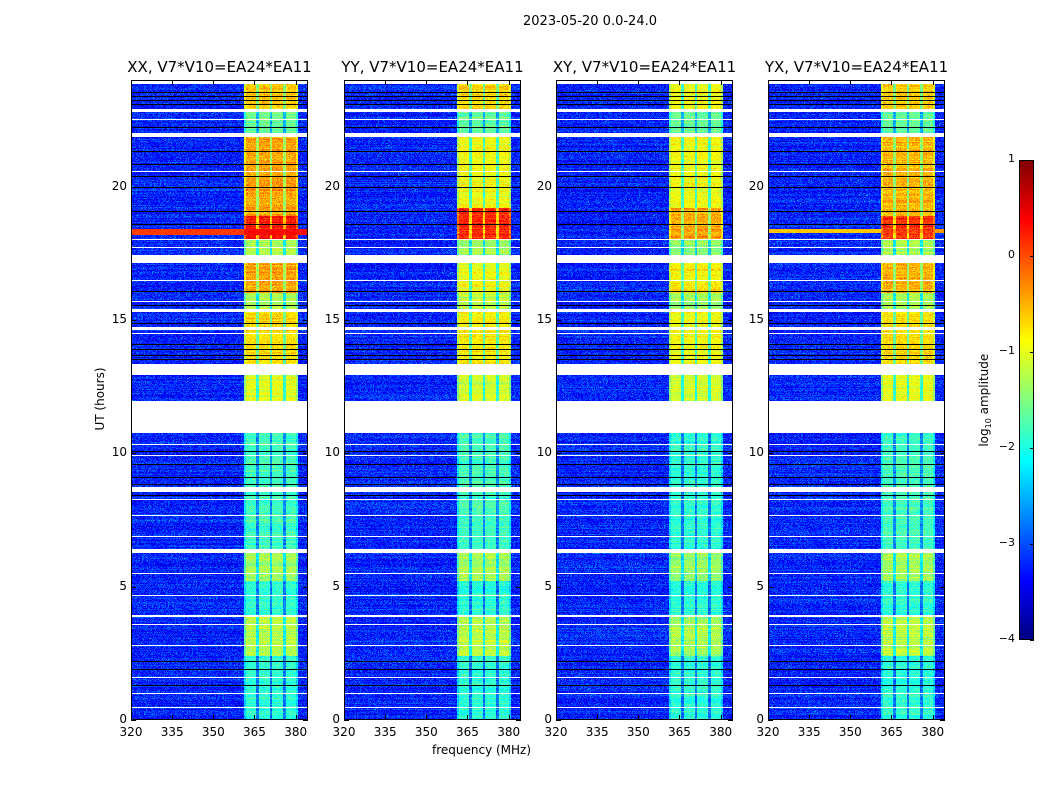 This screenshot has width=1050, height=800. What do you see at coordinates (219, 67) in the screenshot?
I see `panel-title: XX, V7*V10=EA24*EA11` at bounding box center [219, 67].